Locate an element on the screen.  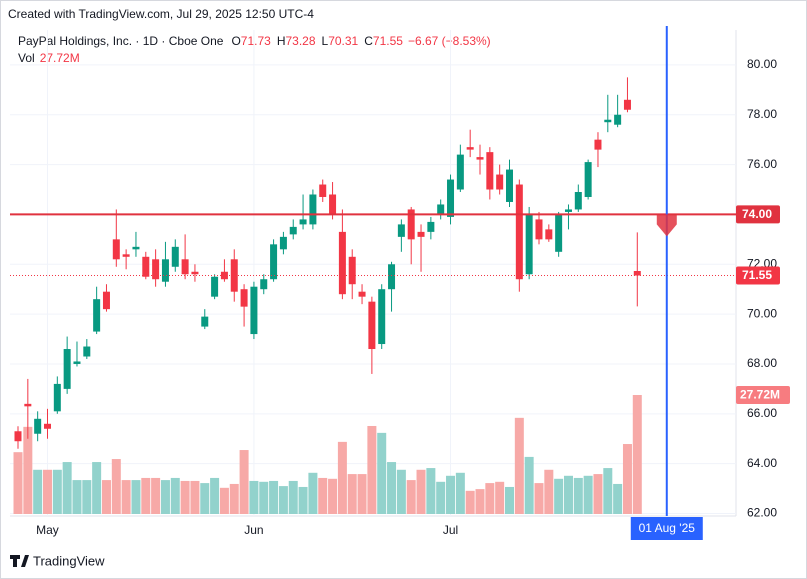
ohlc-letter: L is located at coordinates (325, 41).